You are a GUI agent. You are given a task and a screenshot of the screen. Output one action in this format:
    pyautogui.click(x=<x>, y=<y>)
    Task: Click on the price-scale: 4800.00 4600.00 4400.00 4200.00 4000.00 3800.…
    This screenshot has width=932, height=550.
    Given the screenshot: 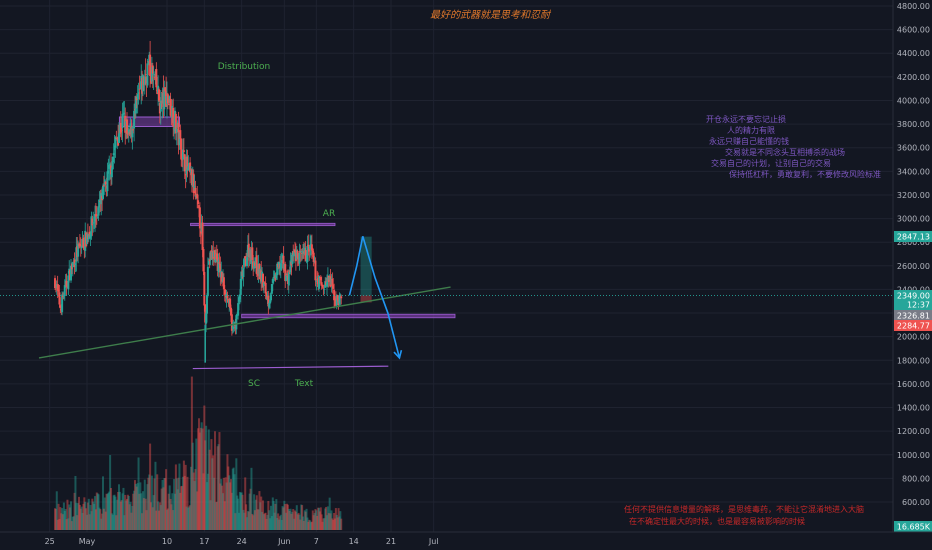 What is the action you would take?
    pyautogui.click(x=911, y=266)
    